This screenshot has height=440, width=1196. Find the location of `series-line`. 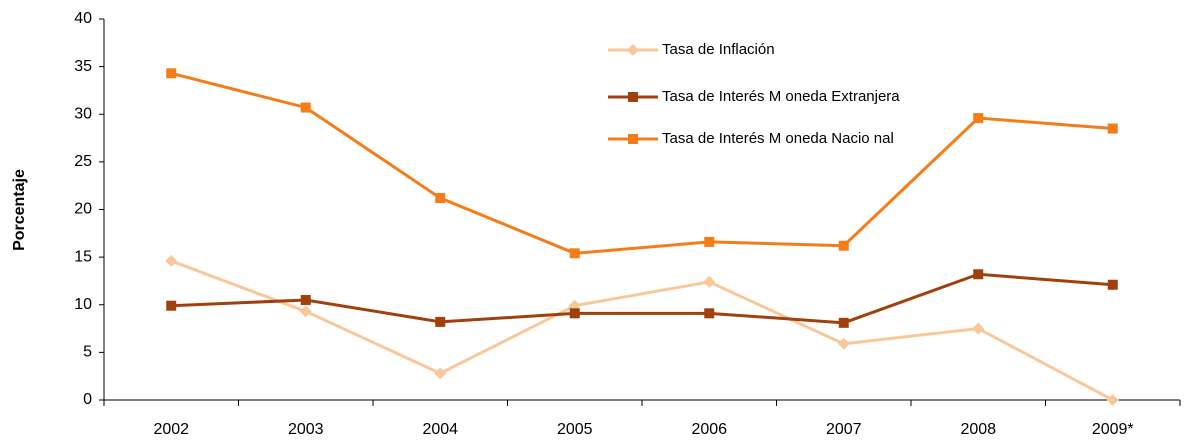

series-line is located at coordinates (642, 298).